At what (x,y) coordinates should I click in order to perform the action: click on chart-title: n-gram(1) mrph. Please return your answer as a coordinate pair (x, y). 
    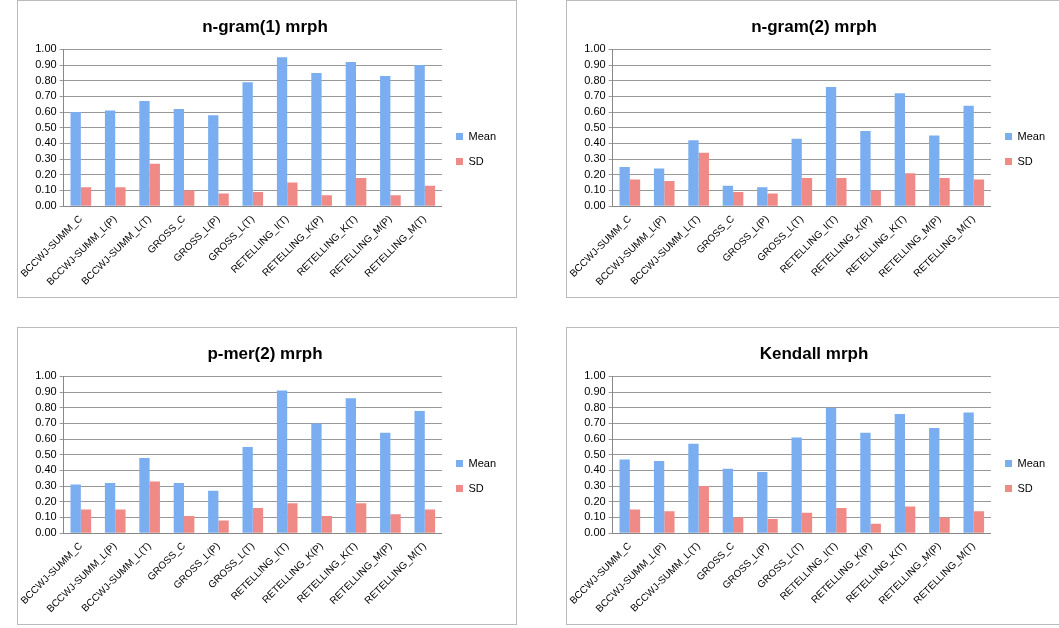
    Looking at the image, I should click on (265, 26).